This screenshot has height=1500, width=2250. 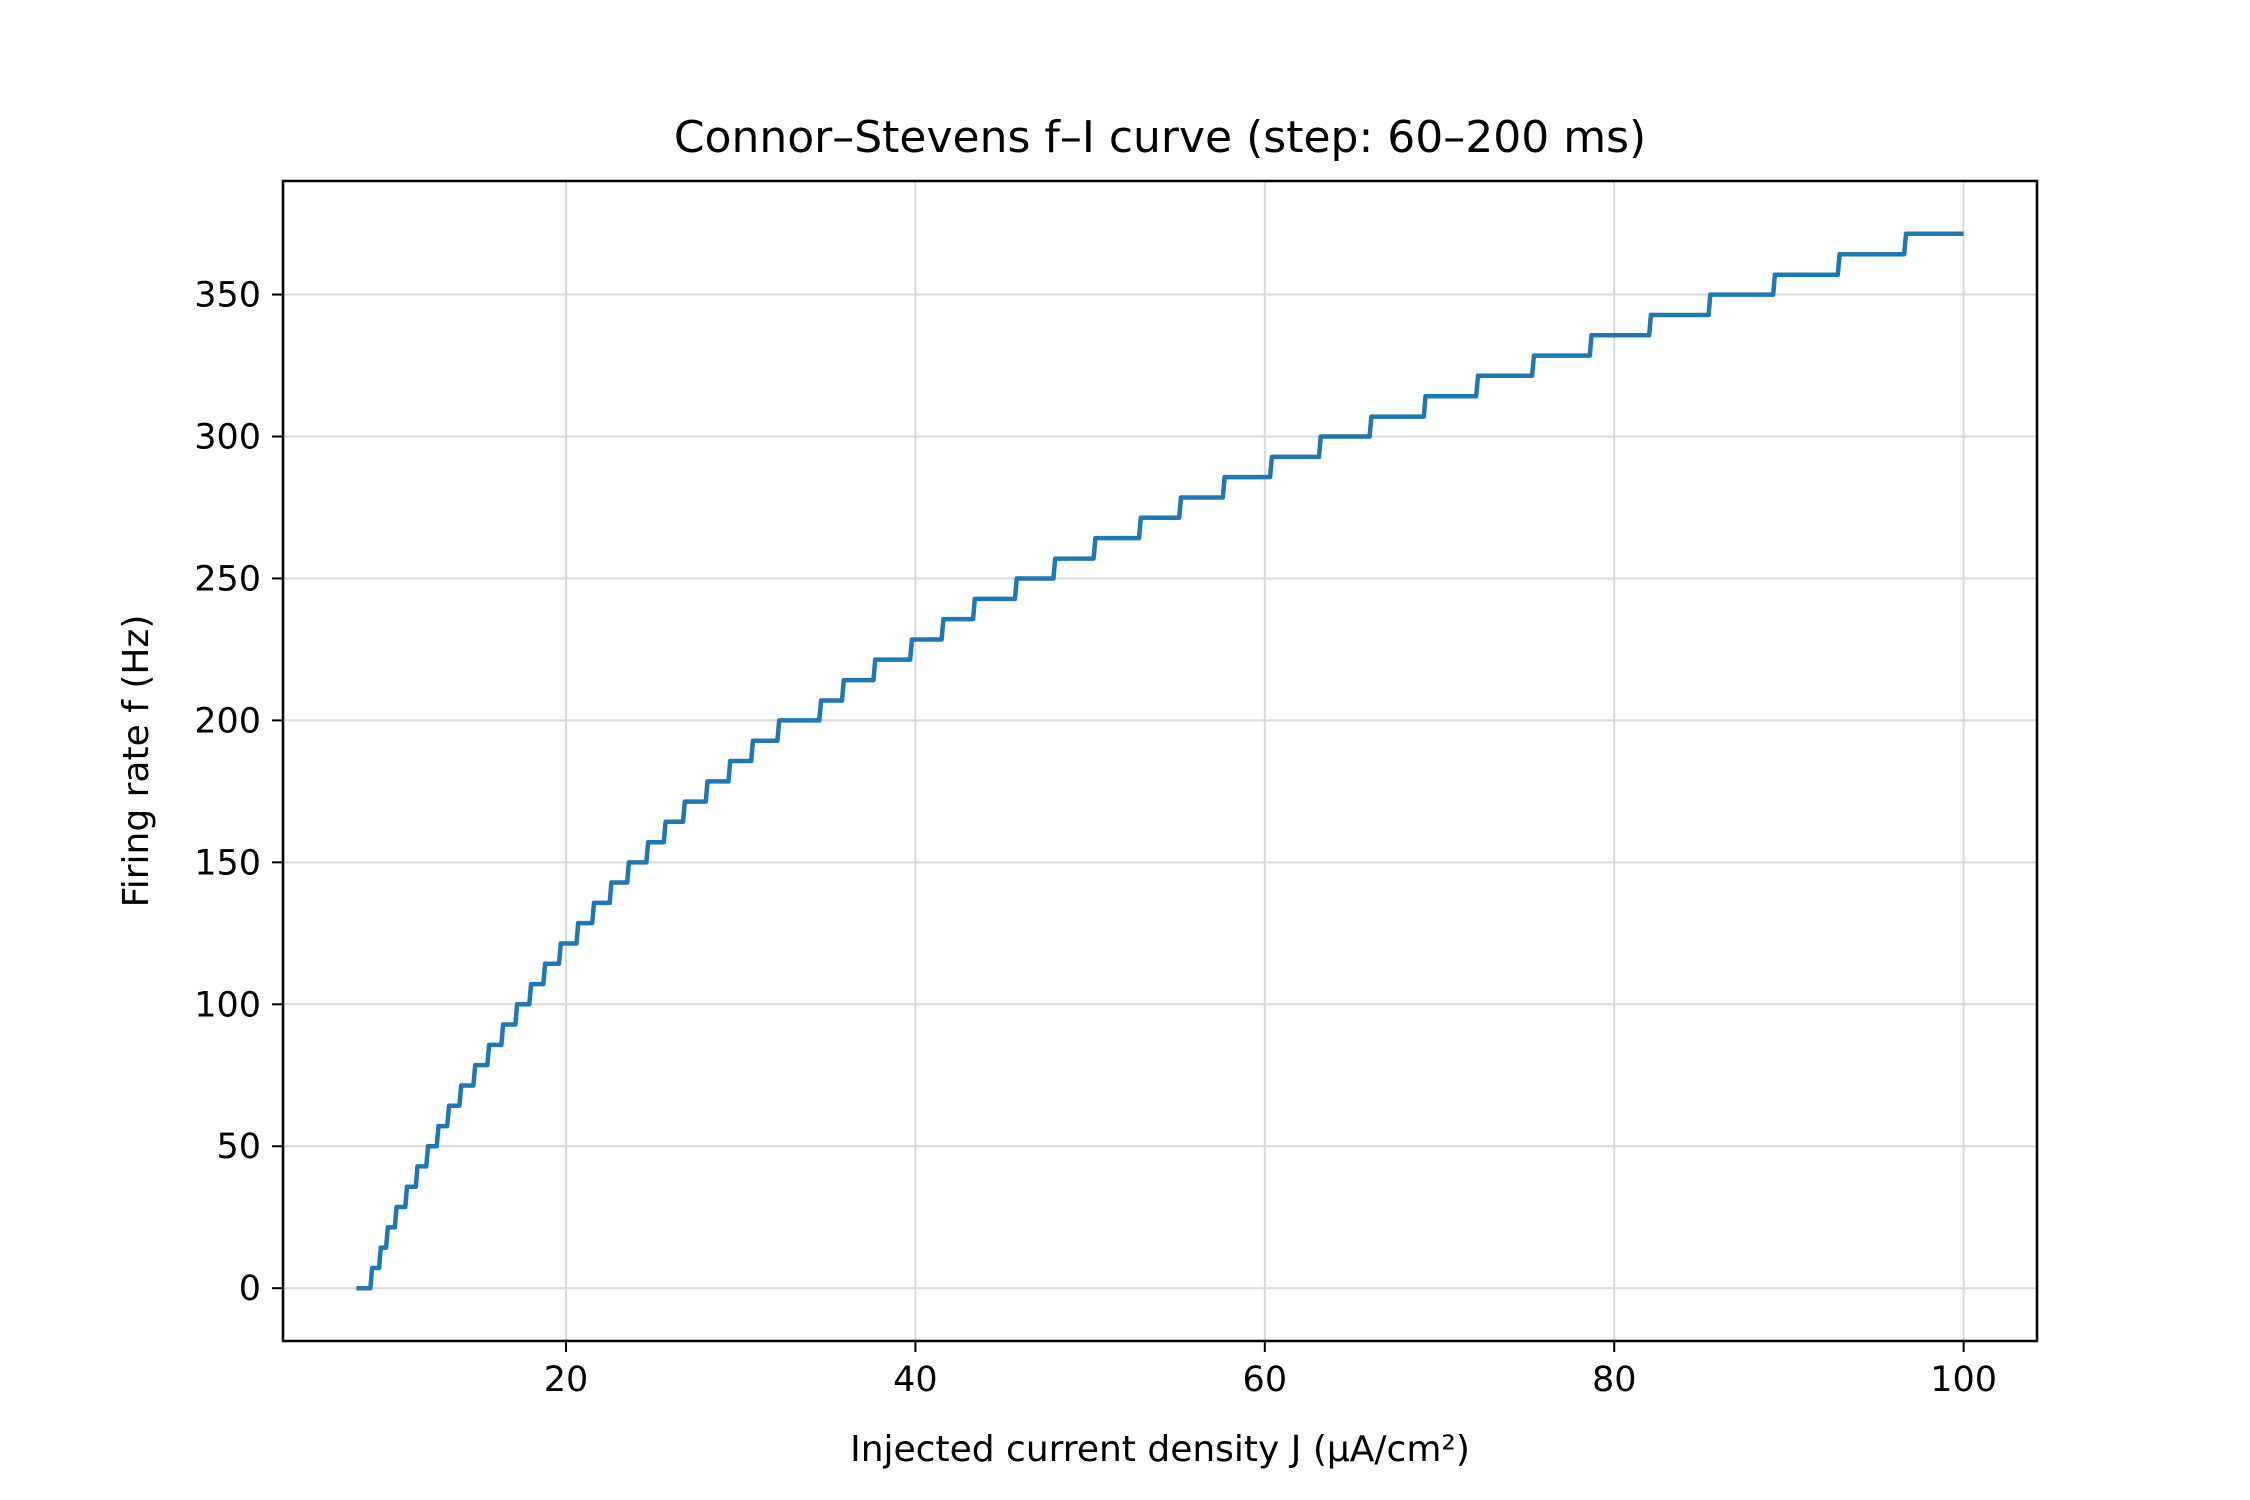 I want to click on x-tick-label-0: 20, so click(x=566, y=1380).